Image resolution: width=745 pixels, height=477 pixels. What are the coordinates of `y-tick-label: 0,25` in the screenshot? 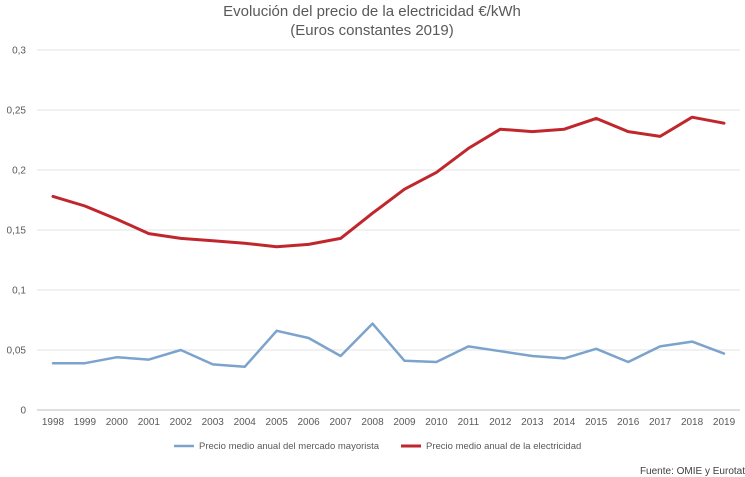 It's located at (17, 111).